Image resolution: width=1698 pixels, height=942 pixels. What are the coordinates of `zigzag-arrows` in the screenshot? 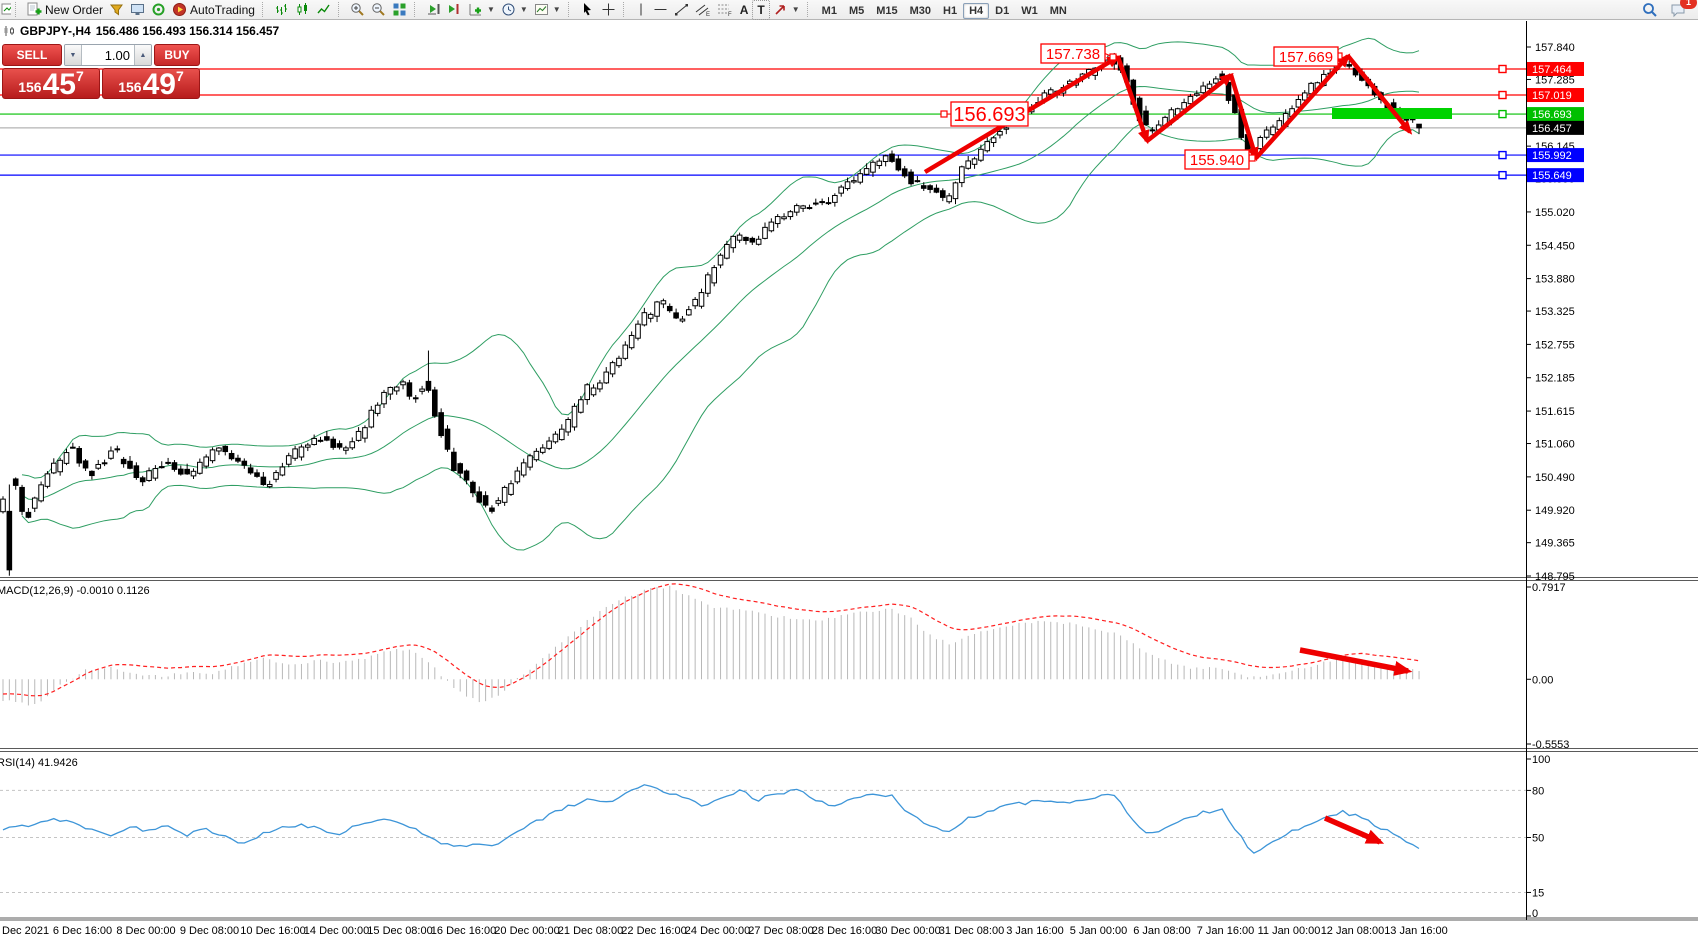 It's located at (1168, 113).